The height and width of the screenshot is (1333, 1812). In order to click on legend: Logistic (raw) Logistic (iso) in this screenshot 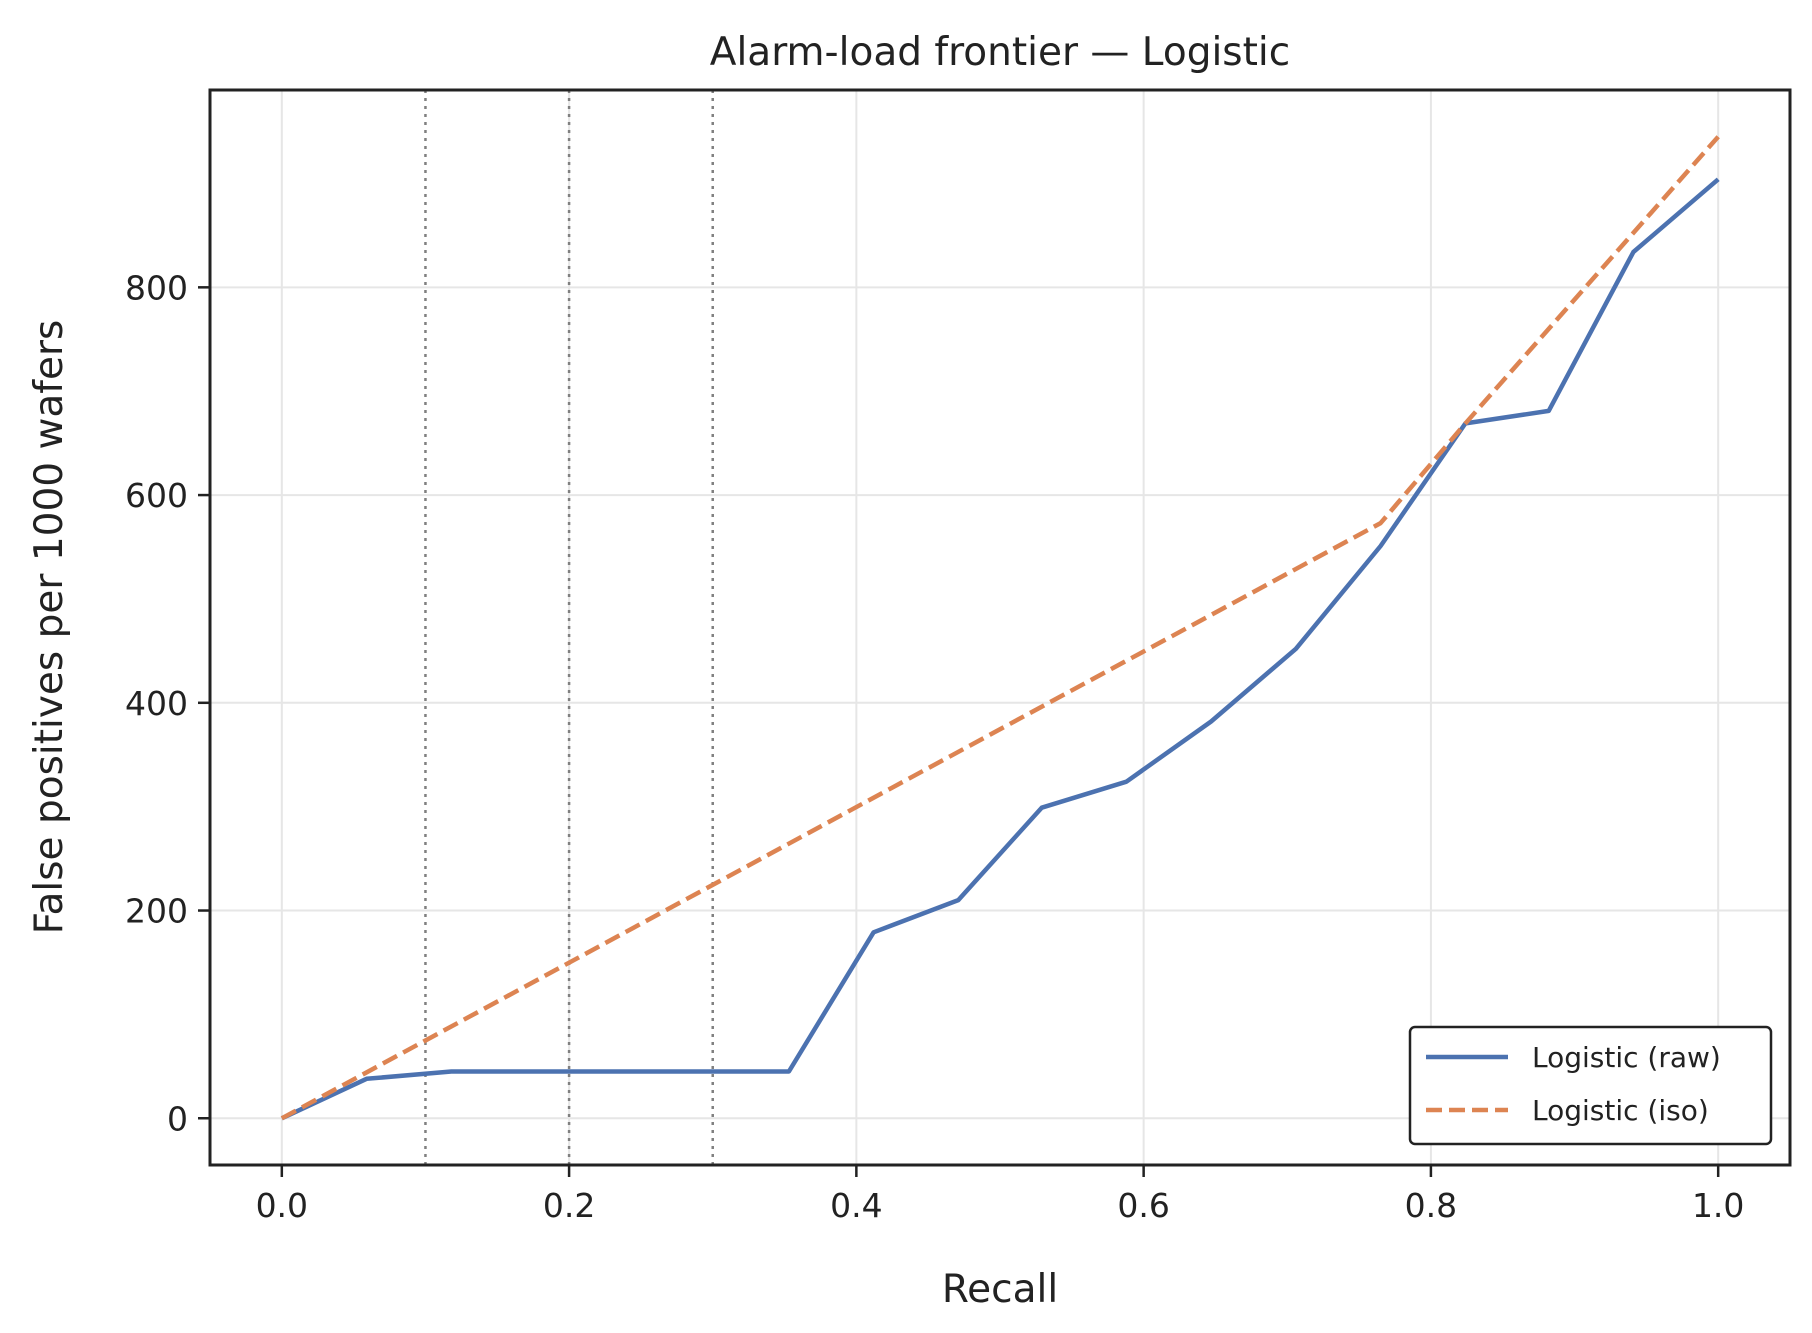, I will do `click(1590, 1085)`.